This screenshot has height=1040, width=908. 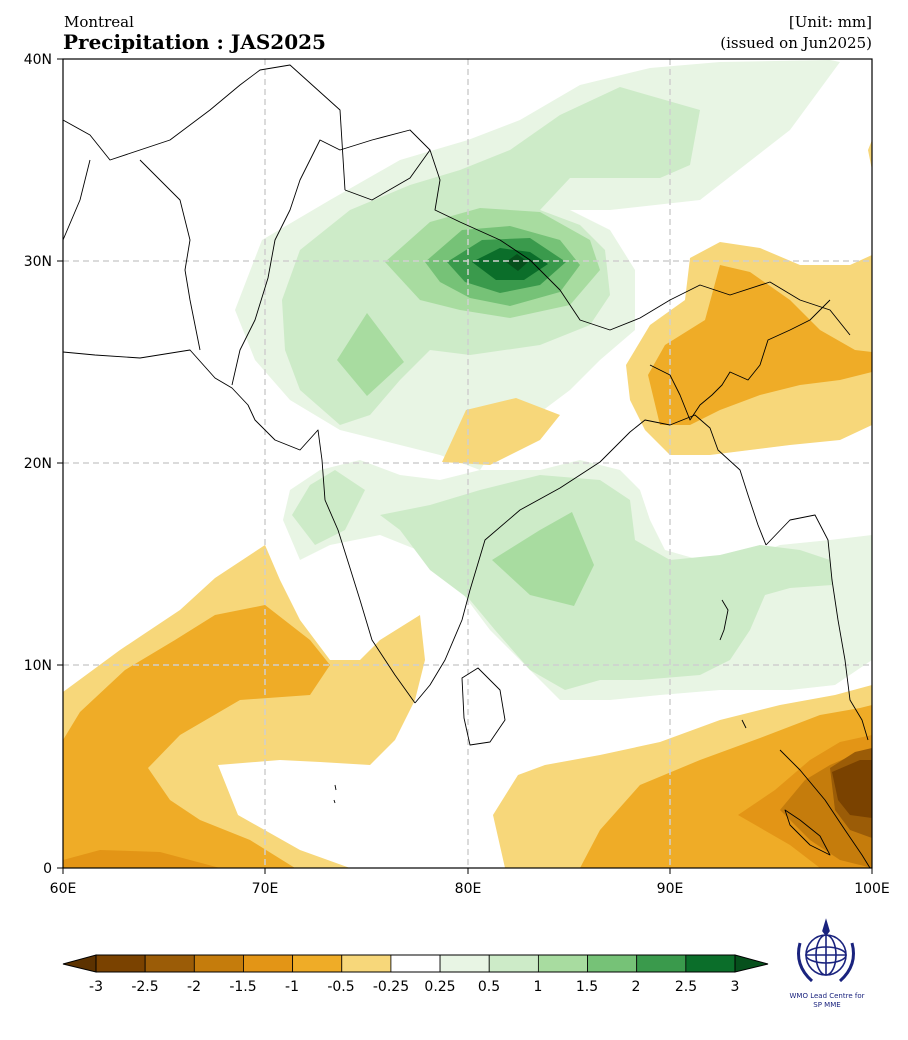 I want to click on model-name: Montreal, so click(x=99, y=22).